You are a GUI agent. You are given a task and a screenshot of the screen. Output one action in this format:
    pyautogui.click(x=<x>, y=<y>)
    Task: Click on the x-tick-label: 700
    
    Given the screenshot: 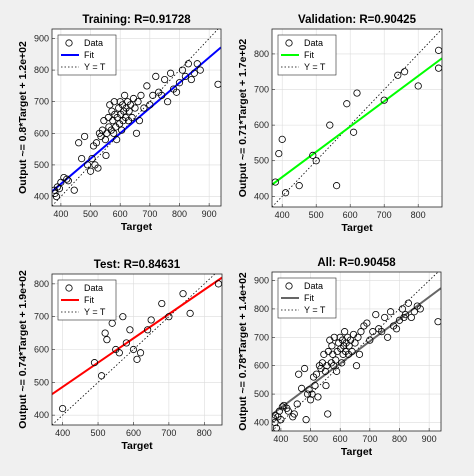 What is the action you would take?
    pyautogui.click(x=384, y=215)
    